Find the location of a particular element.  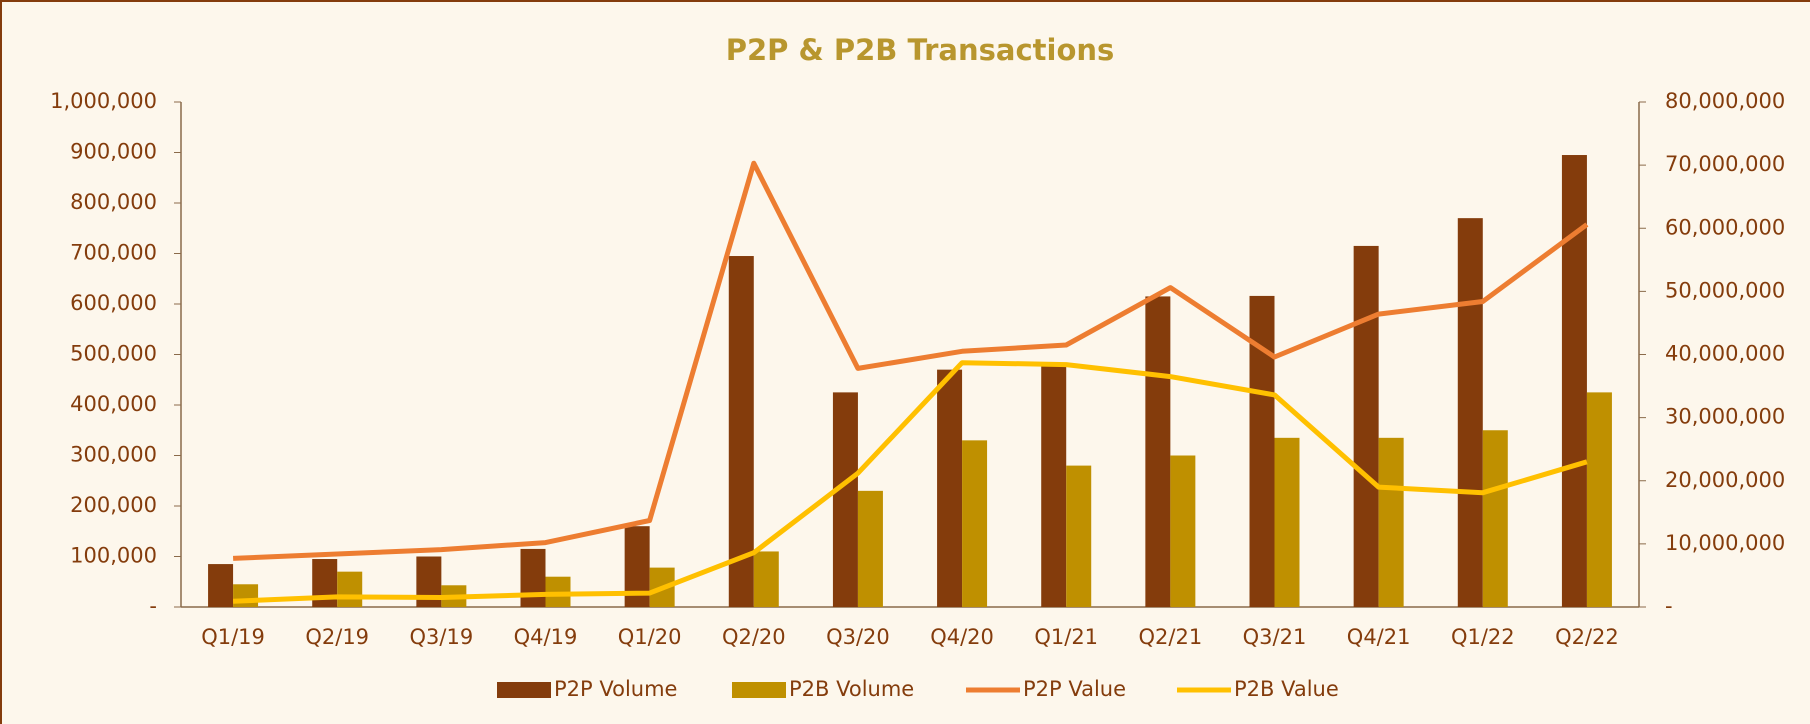

x-tick-label: Q4/21 is located at coordinates (1379, 637).